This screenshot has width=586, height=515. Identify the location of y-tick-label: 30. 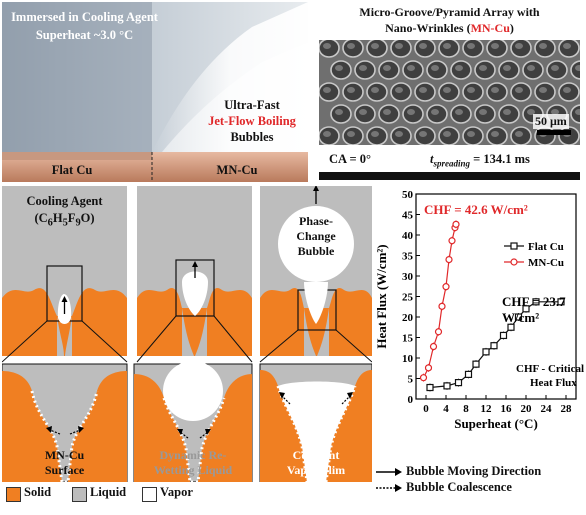
(408, 277).